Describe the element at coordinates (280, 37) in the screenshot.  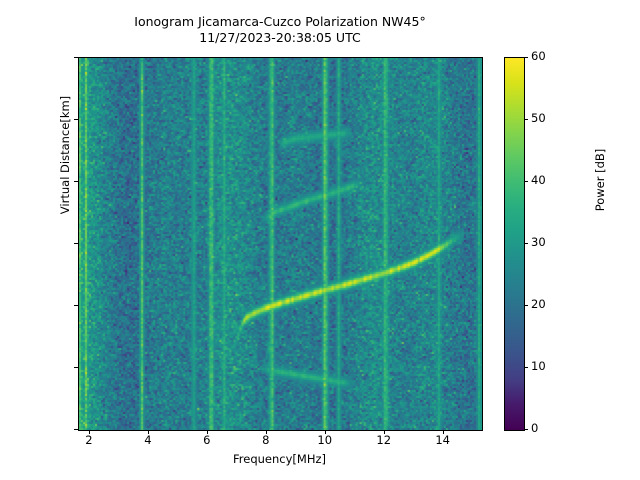
I see `title-line-2: 11/27/2023-20:38:05 UTC` at that location.